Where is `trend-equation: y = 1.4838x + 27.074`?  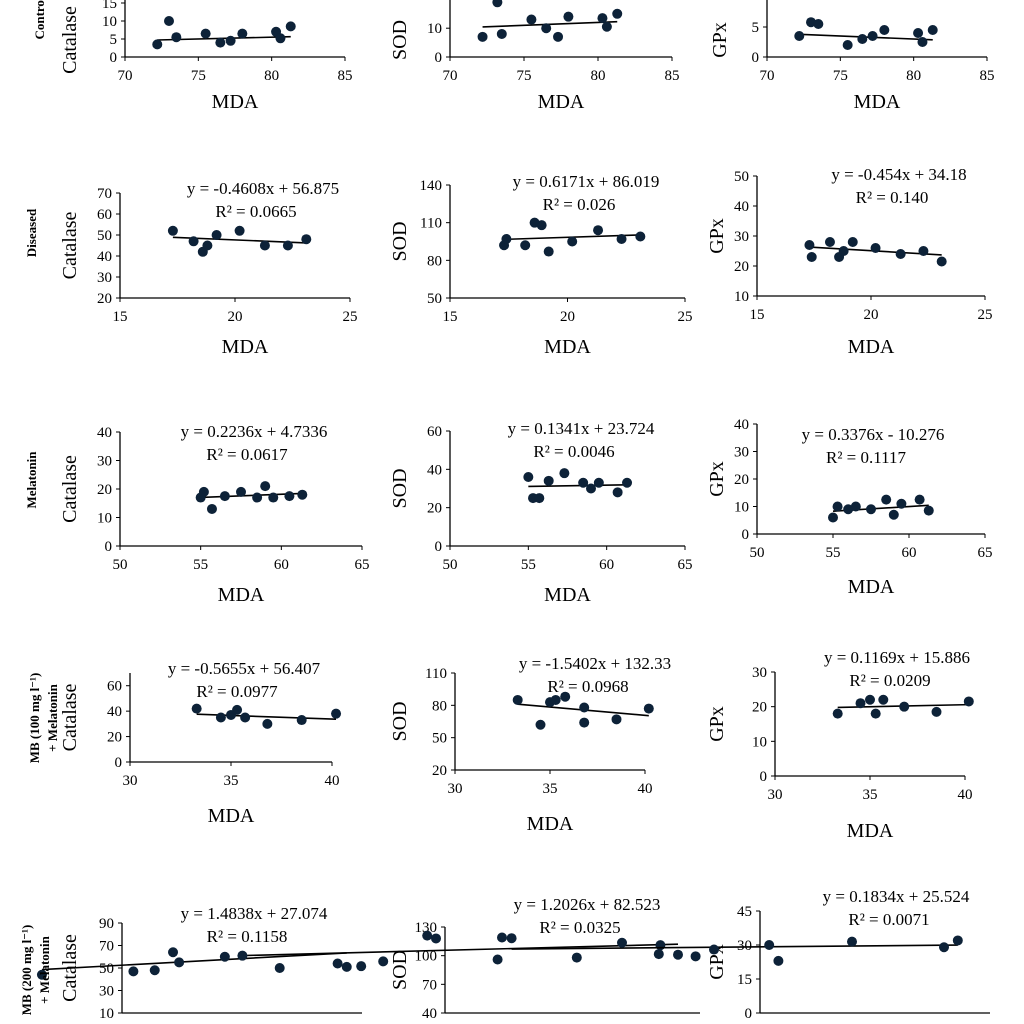 trend-equation: y = 1.4838x + 27.074 is located at coordinates (254, 913).